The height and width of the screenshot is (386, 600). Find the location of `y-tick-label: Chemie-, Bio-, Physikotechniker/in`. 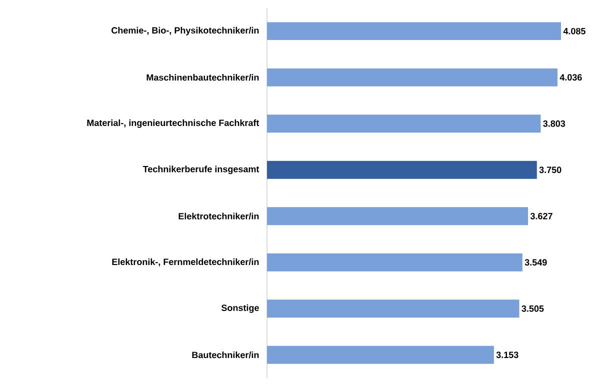

y-tick-label: Chemie-, Bio-, Physikotechniker/in is located at coordinates (185, 31).